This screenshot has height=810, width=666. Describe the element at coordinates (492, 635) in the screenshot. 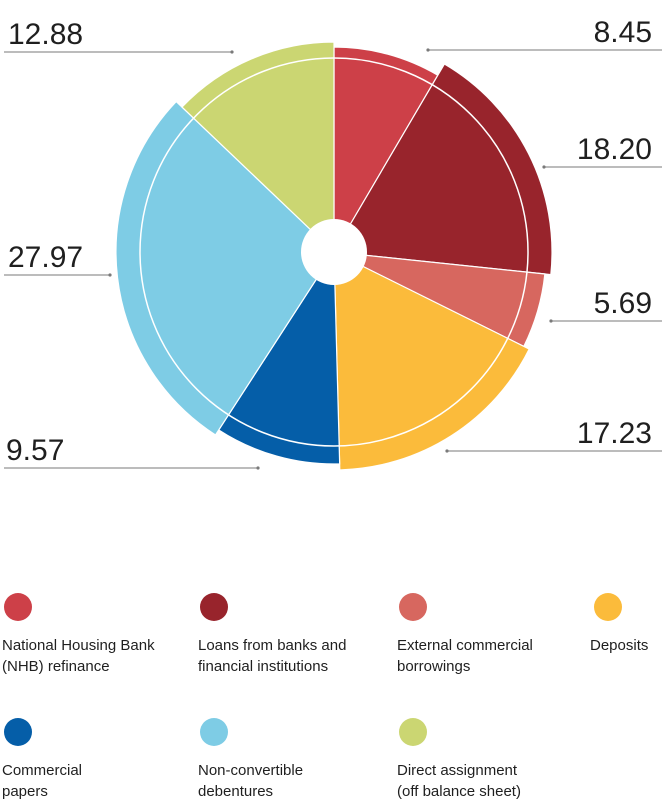

I see `legend-item-ecb: External commercial borrowings` at that location.